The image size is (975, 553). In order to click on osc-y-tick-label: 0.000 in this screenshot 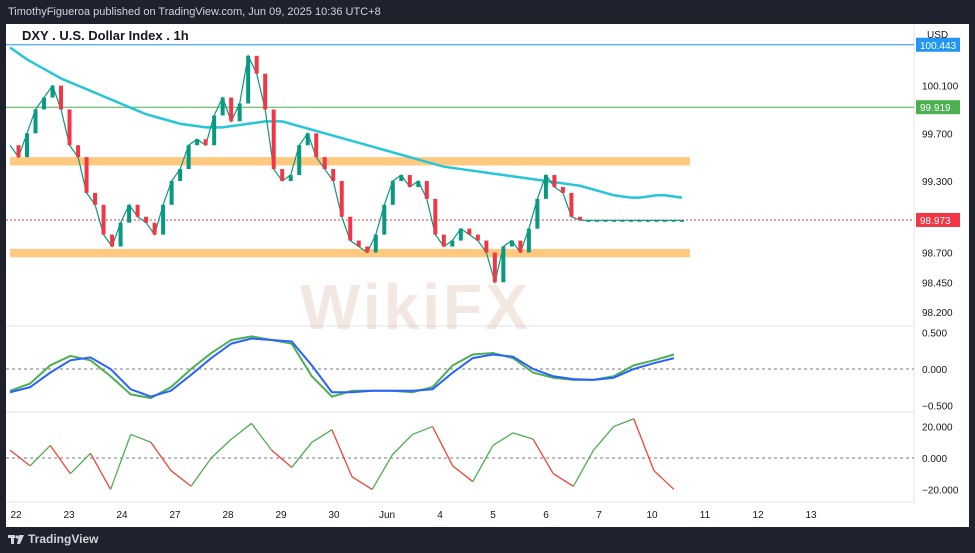, I will do `click(934, 370)`.